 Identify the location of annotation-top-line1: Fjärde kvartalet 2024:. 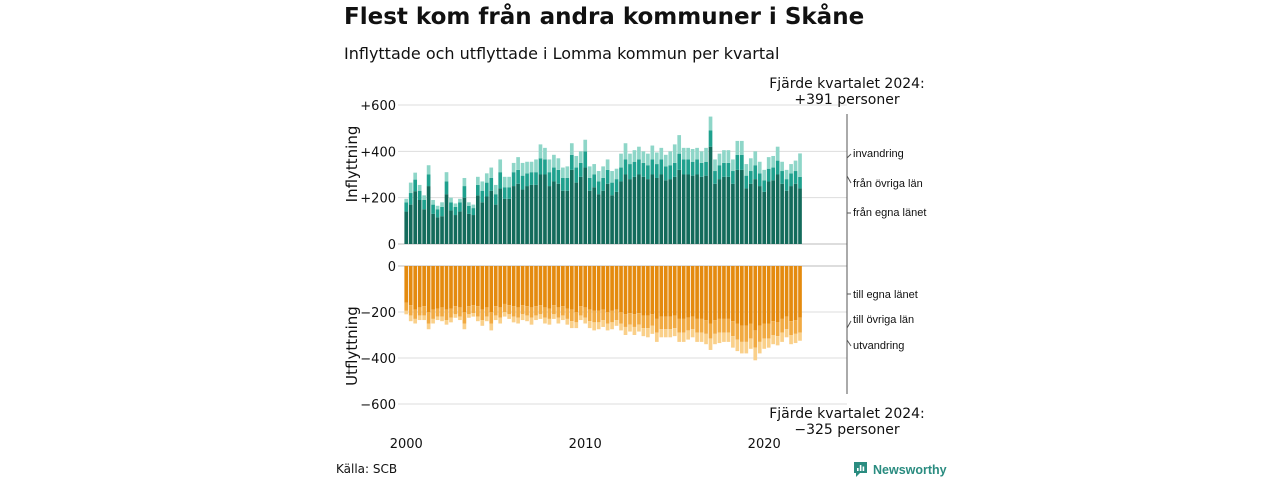
(847, 84).